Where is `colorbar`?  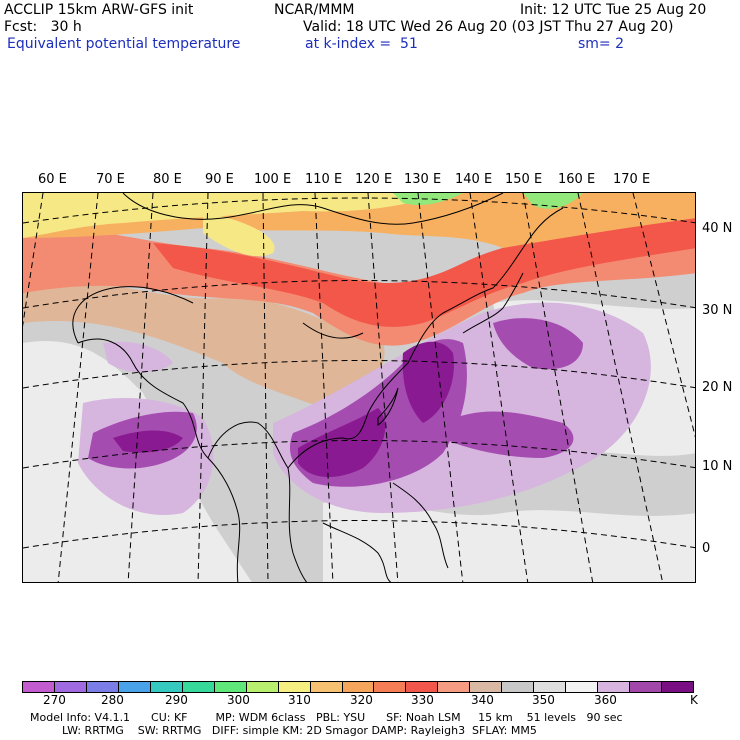 colorbar is located at coordinates (358, 687).